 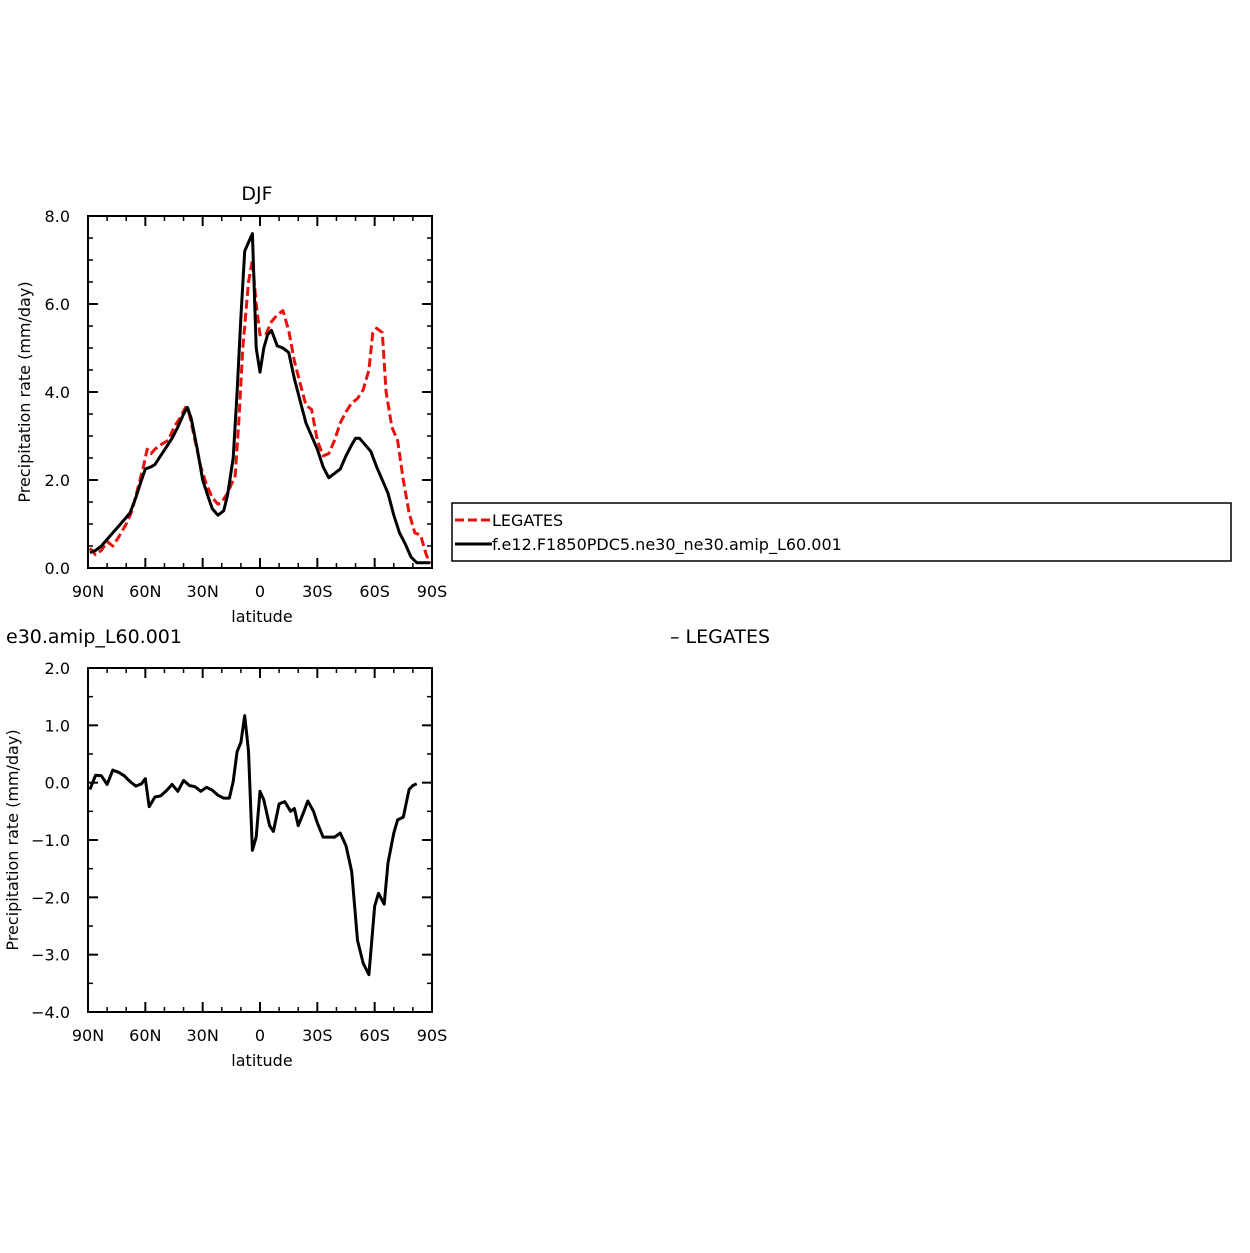 What do you see at coordinates (253, 845) in the screenshot?
I see `series-line-difference` at bounding box center [253, 845].